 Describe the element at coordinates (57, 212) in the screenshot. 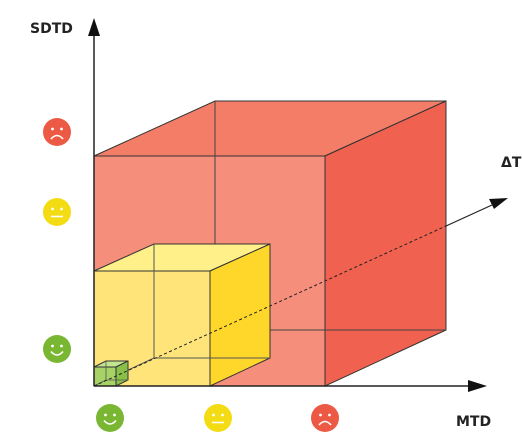

I see `y-neutral-face-icon` at that location.